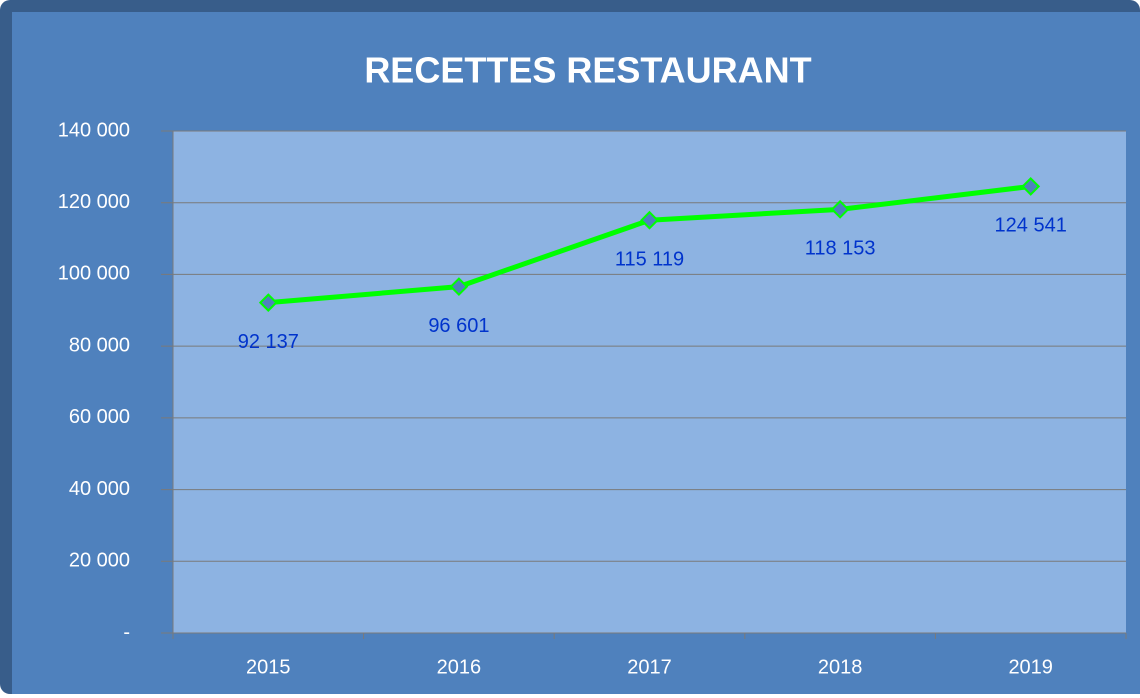 This screenshot has width=1140, height=698. I want to click on y-tick-label: 140 000, so click(94, 130).